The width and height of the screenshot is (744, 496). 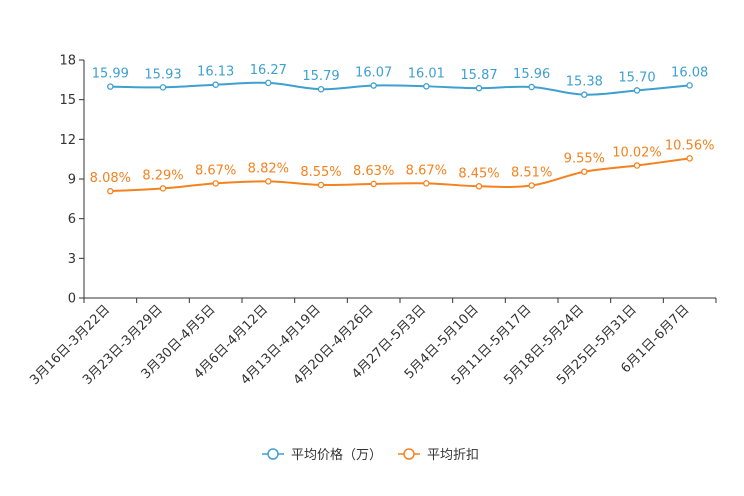 I want to click on legend-item-2: 平均折扣, so click(x=438, y=455).